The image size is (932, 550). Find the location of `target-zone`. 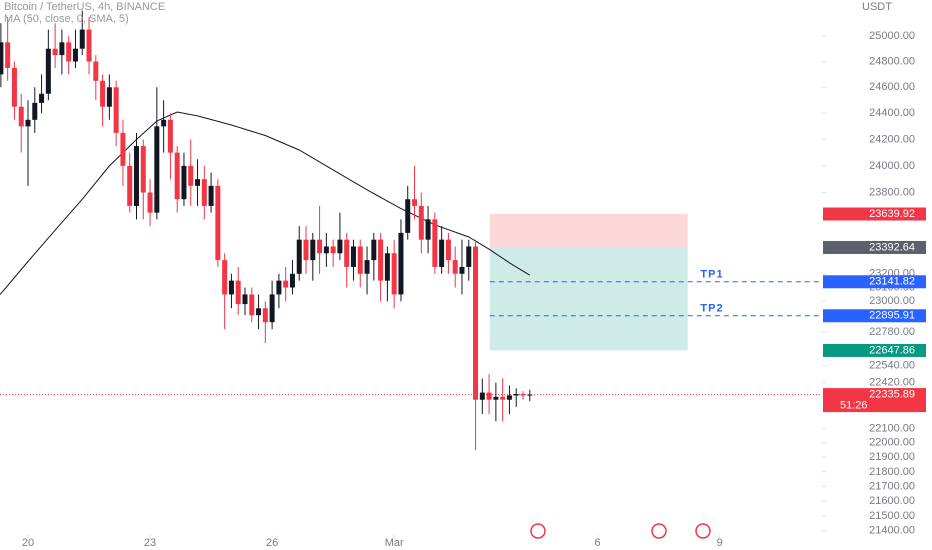

target-zone is located at coordinates (588, 299).